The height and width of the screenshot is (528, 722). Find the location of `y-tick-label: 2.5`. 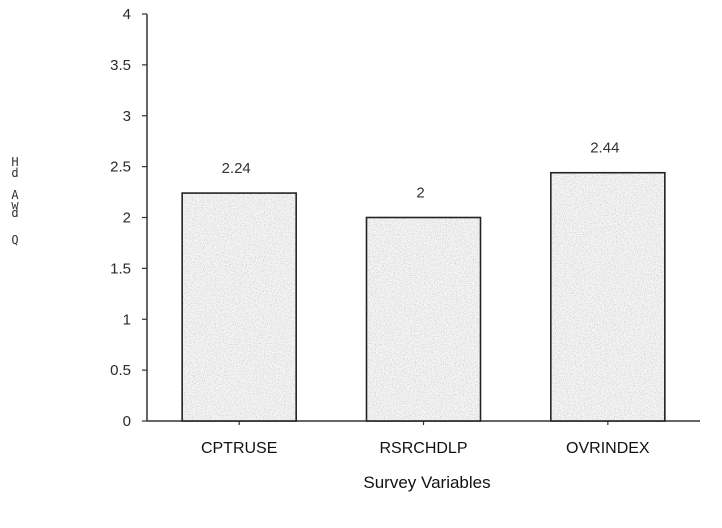

y-tick-label: 2.5 is located at coordinates (120, 167).